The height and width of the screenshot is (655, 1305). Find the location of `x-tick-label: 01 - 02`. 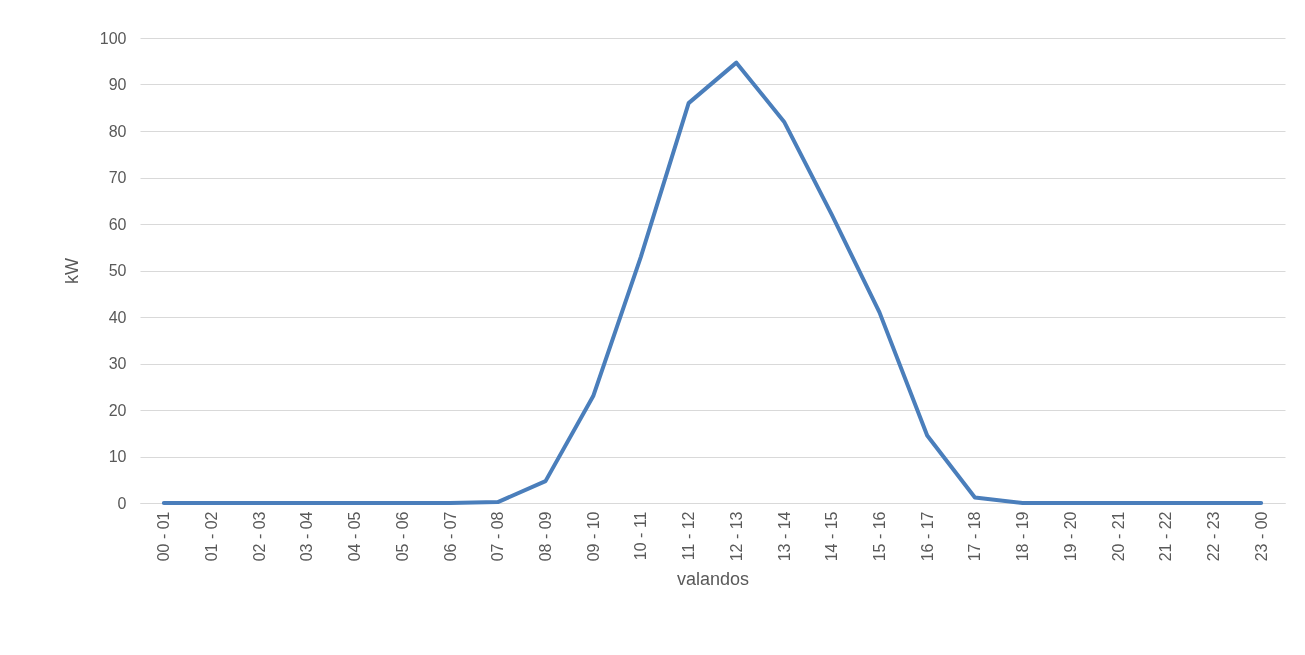

x-tick-label: 01 - 02 is located at coordinates (212, 536).